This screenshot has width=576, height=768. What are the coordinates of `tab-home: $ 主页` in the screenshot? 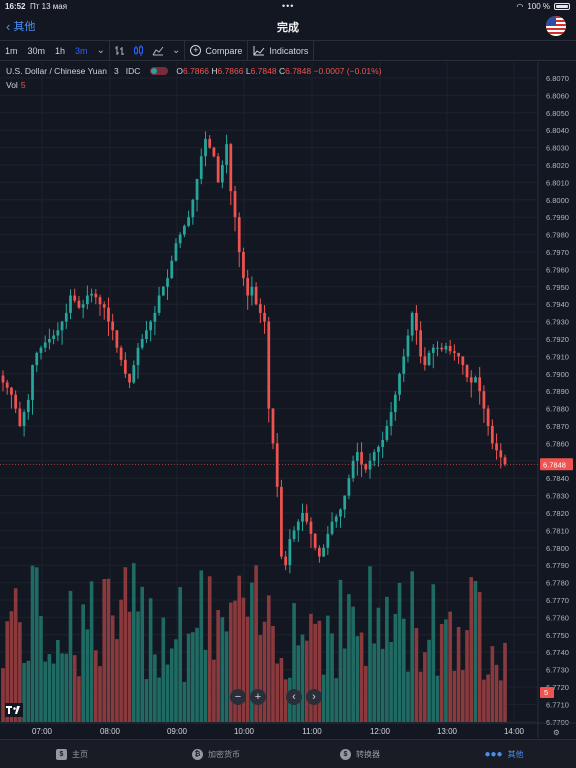 It's located at (72, 754).